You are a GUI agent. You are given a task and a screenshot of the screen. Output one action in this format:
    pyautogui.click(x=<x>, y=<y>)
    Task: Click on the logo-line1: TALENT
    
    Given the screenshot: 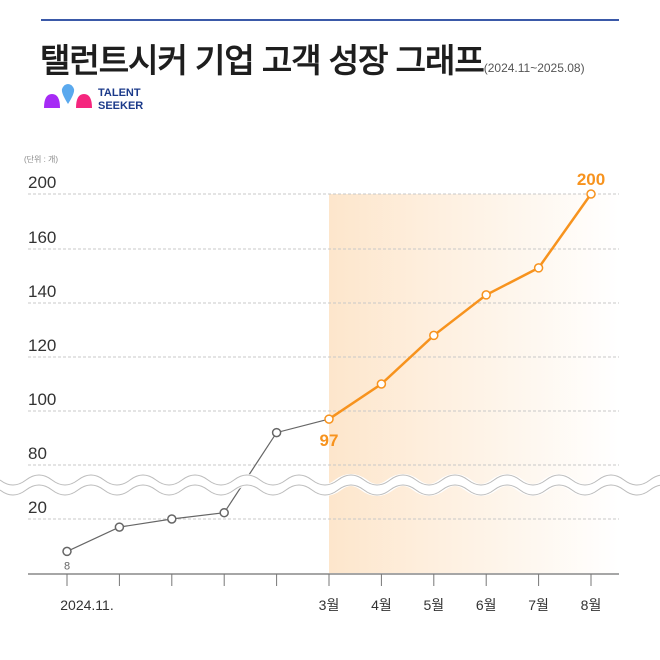 What is the action you would take?
    pyautogui.click(x=119, y=93)
    